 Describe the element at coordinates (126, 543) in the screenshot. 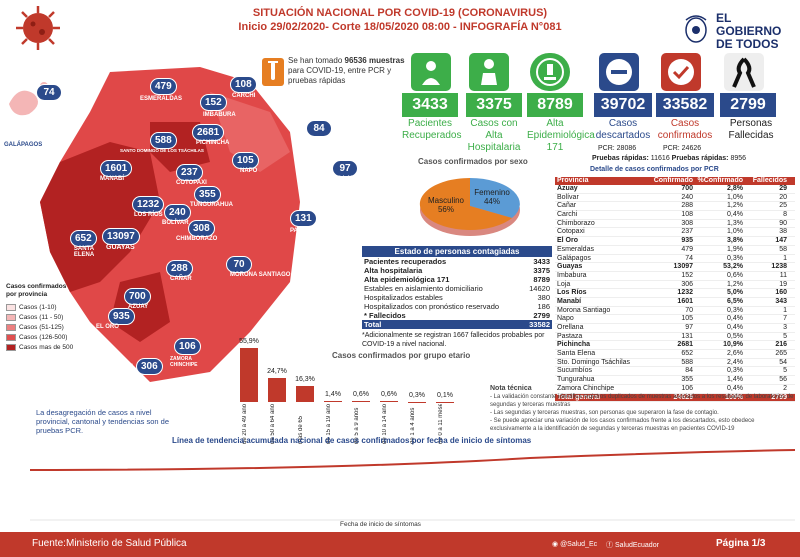

I see `source-value: Ministerio de Salud Pública` at that location.